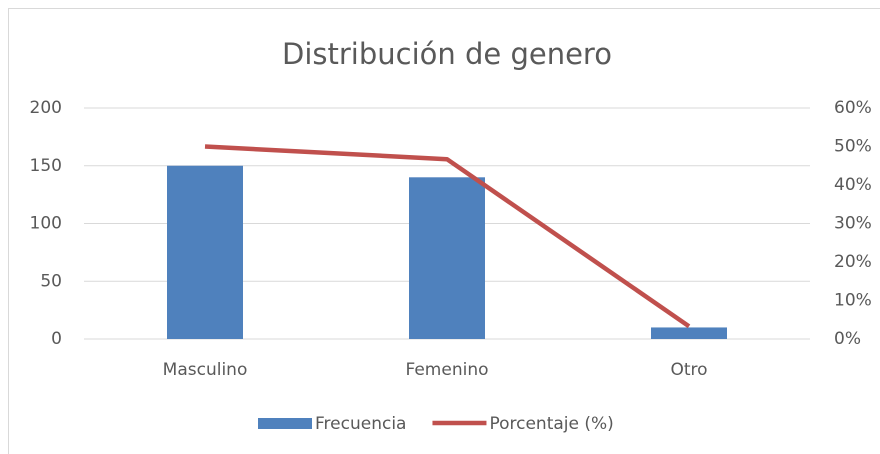 This screenshot has width=880, height=454. I want to click on y2-tick-label: 10%, so click(853, 301).